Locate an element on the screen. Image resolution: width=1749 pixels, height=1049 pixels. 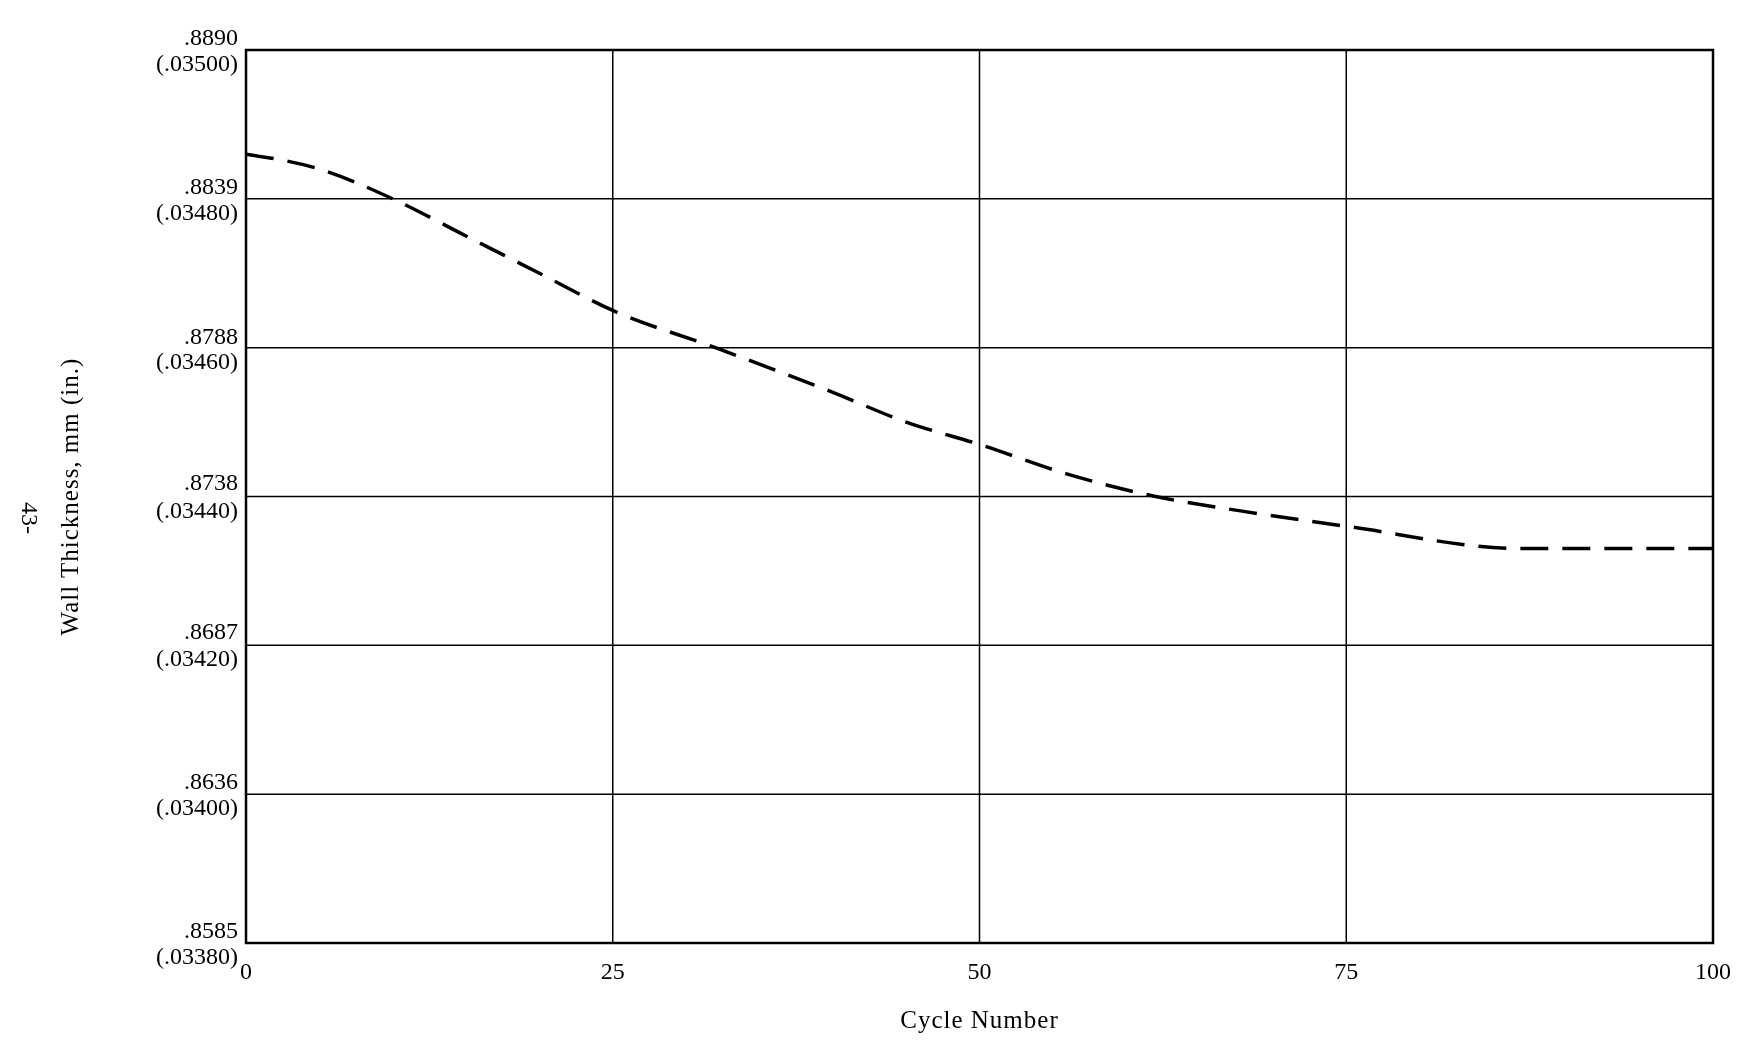
y-tick-label: (.03500) is located at coordinates (197, 63).